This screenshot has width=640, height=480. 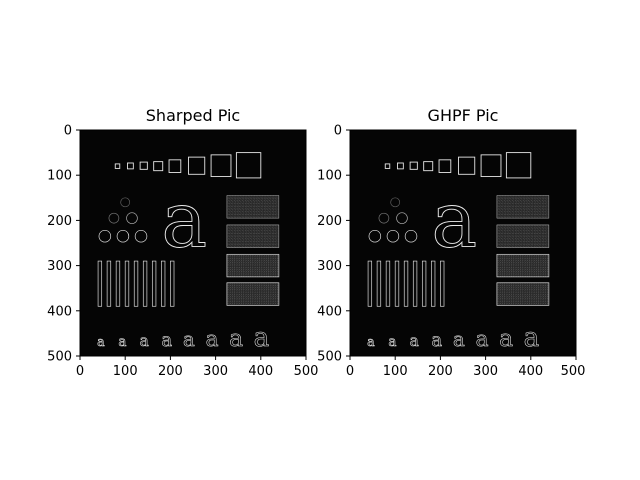 What do you see at coordinates (193, 115) in the screenshot?
I see `panel-title: Sharped Pic` at bounding box center [193, 115].